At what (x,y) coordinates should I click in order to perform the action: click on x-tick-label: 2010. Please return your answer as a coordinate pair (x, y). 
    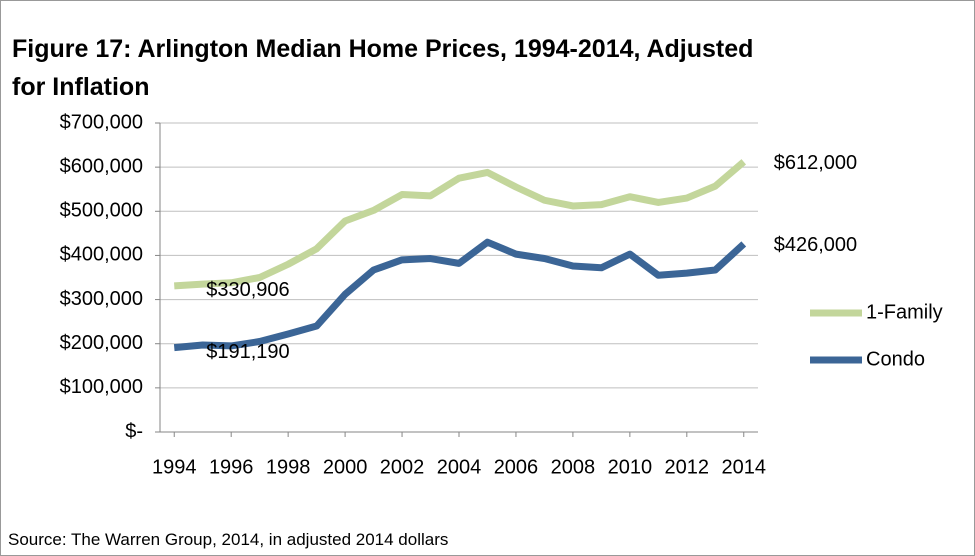
    Looking at the image, I should click on (630, 467).